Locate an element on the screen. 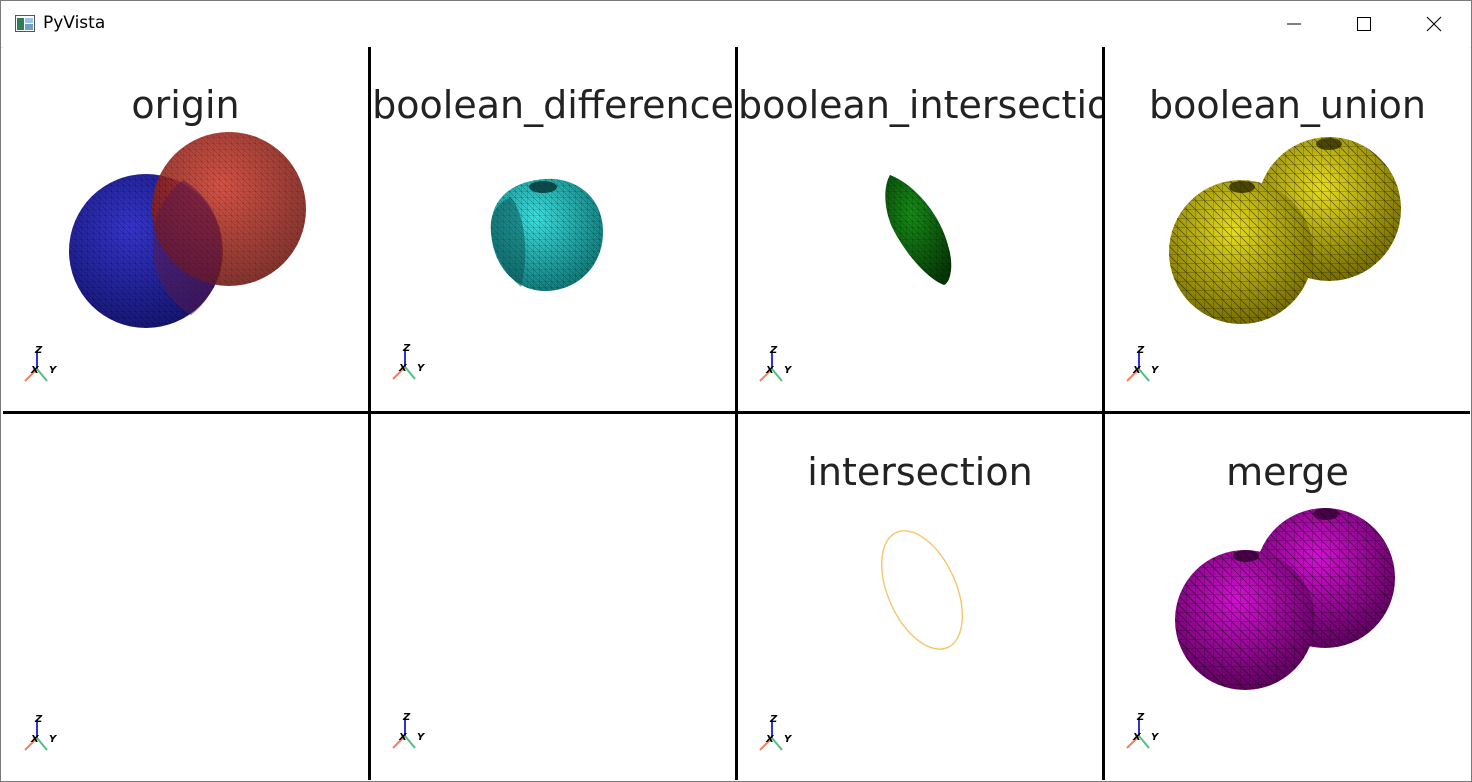 The width and height of the screenshot is (1472, 782). panel-title: origin is located at coordinates (185, 105).